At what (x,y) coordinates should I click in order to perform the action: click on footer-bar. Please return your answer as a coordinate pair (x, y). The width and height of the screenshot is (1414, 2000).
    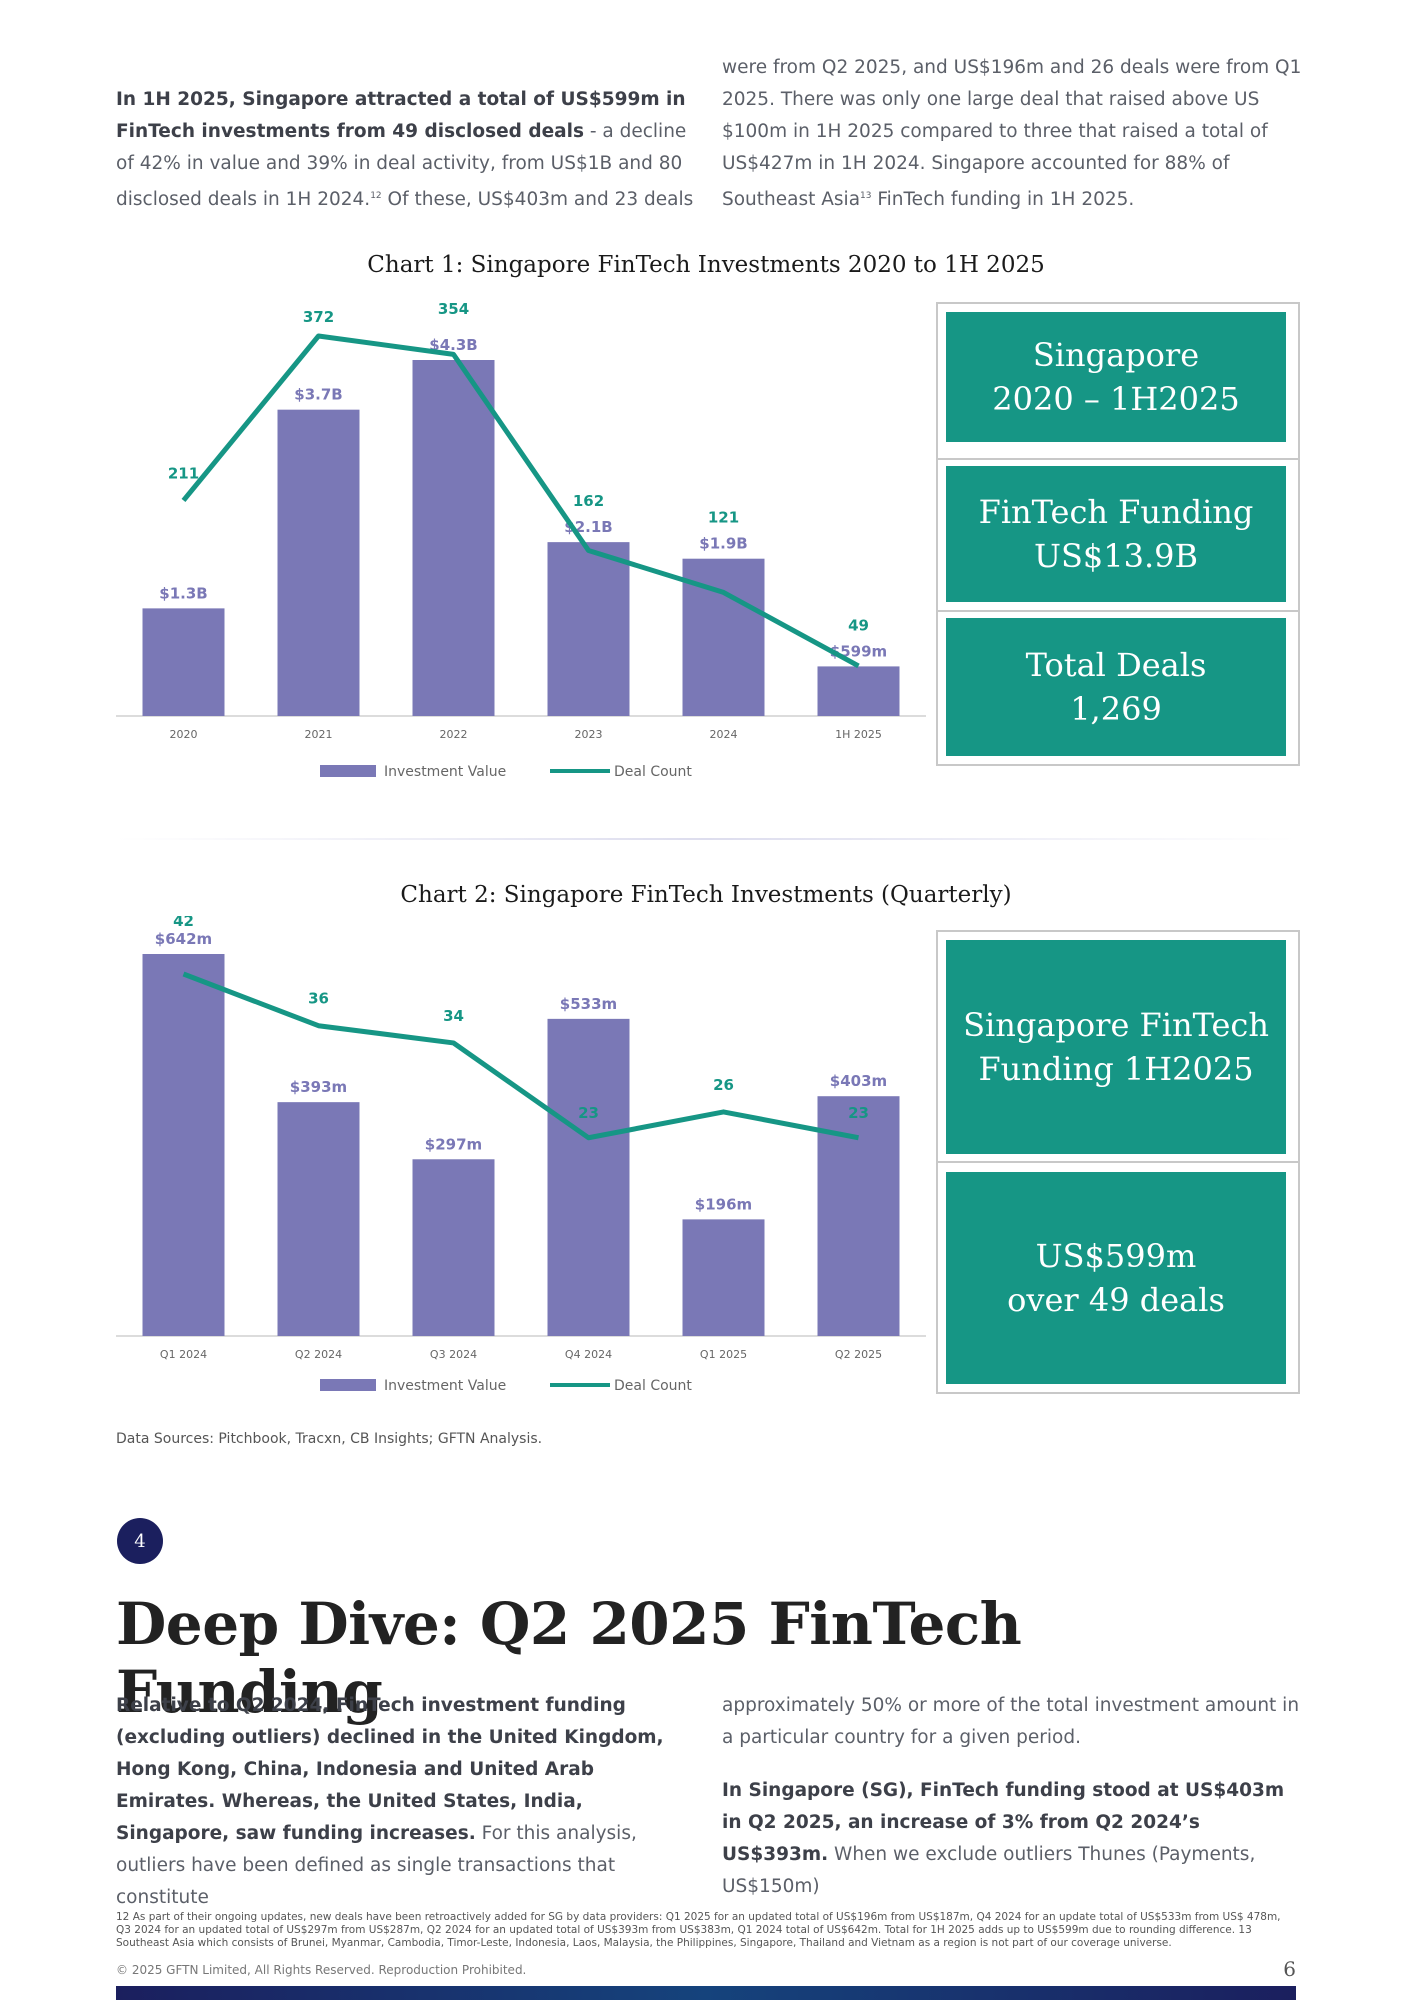
    Looking at the image, I should click on (706, 1993).